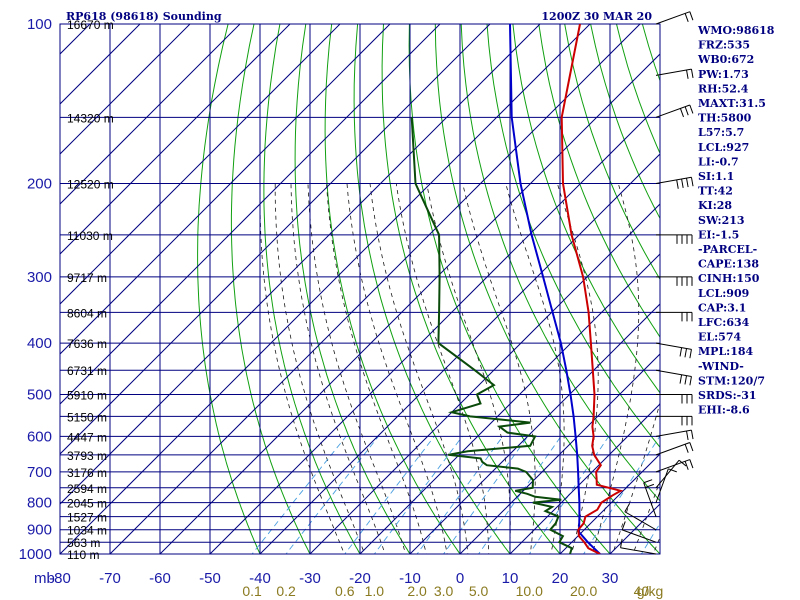  Describe the element at coordinates (260, 578) in the screenshot. I see `temperature-tick--40: -40` at that location.